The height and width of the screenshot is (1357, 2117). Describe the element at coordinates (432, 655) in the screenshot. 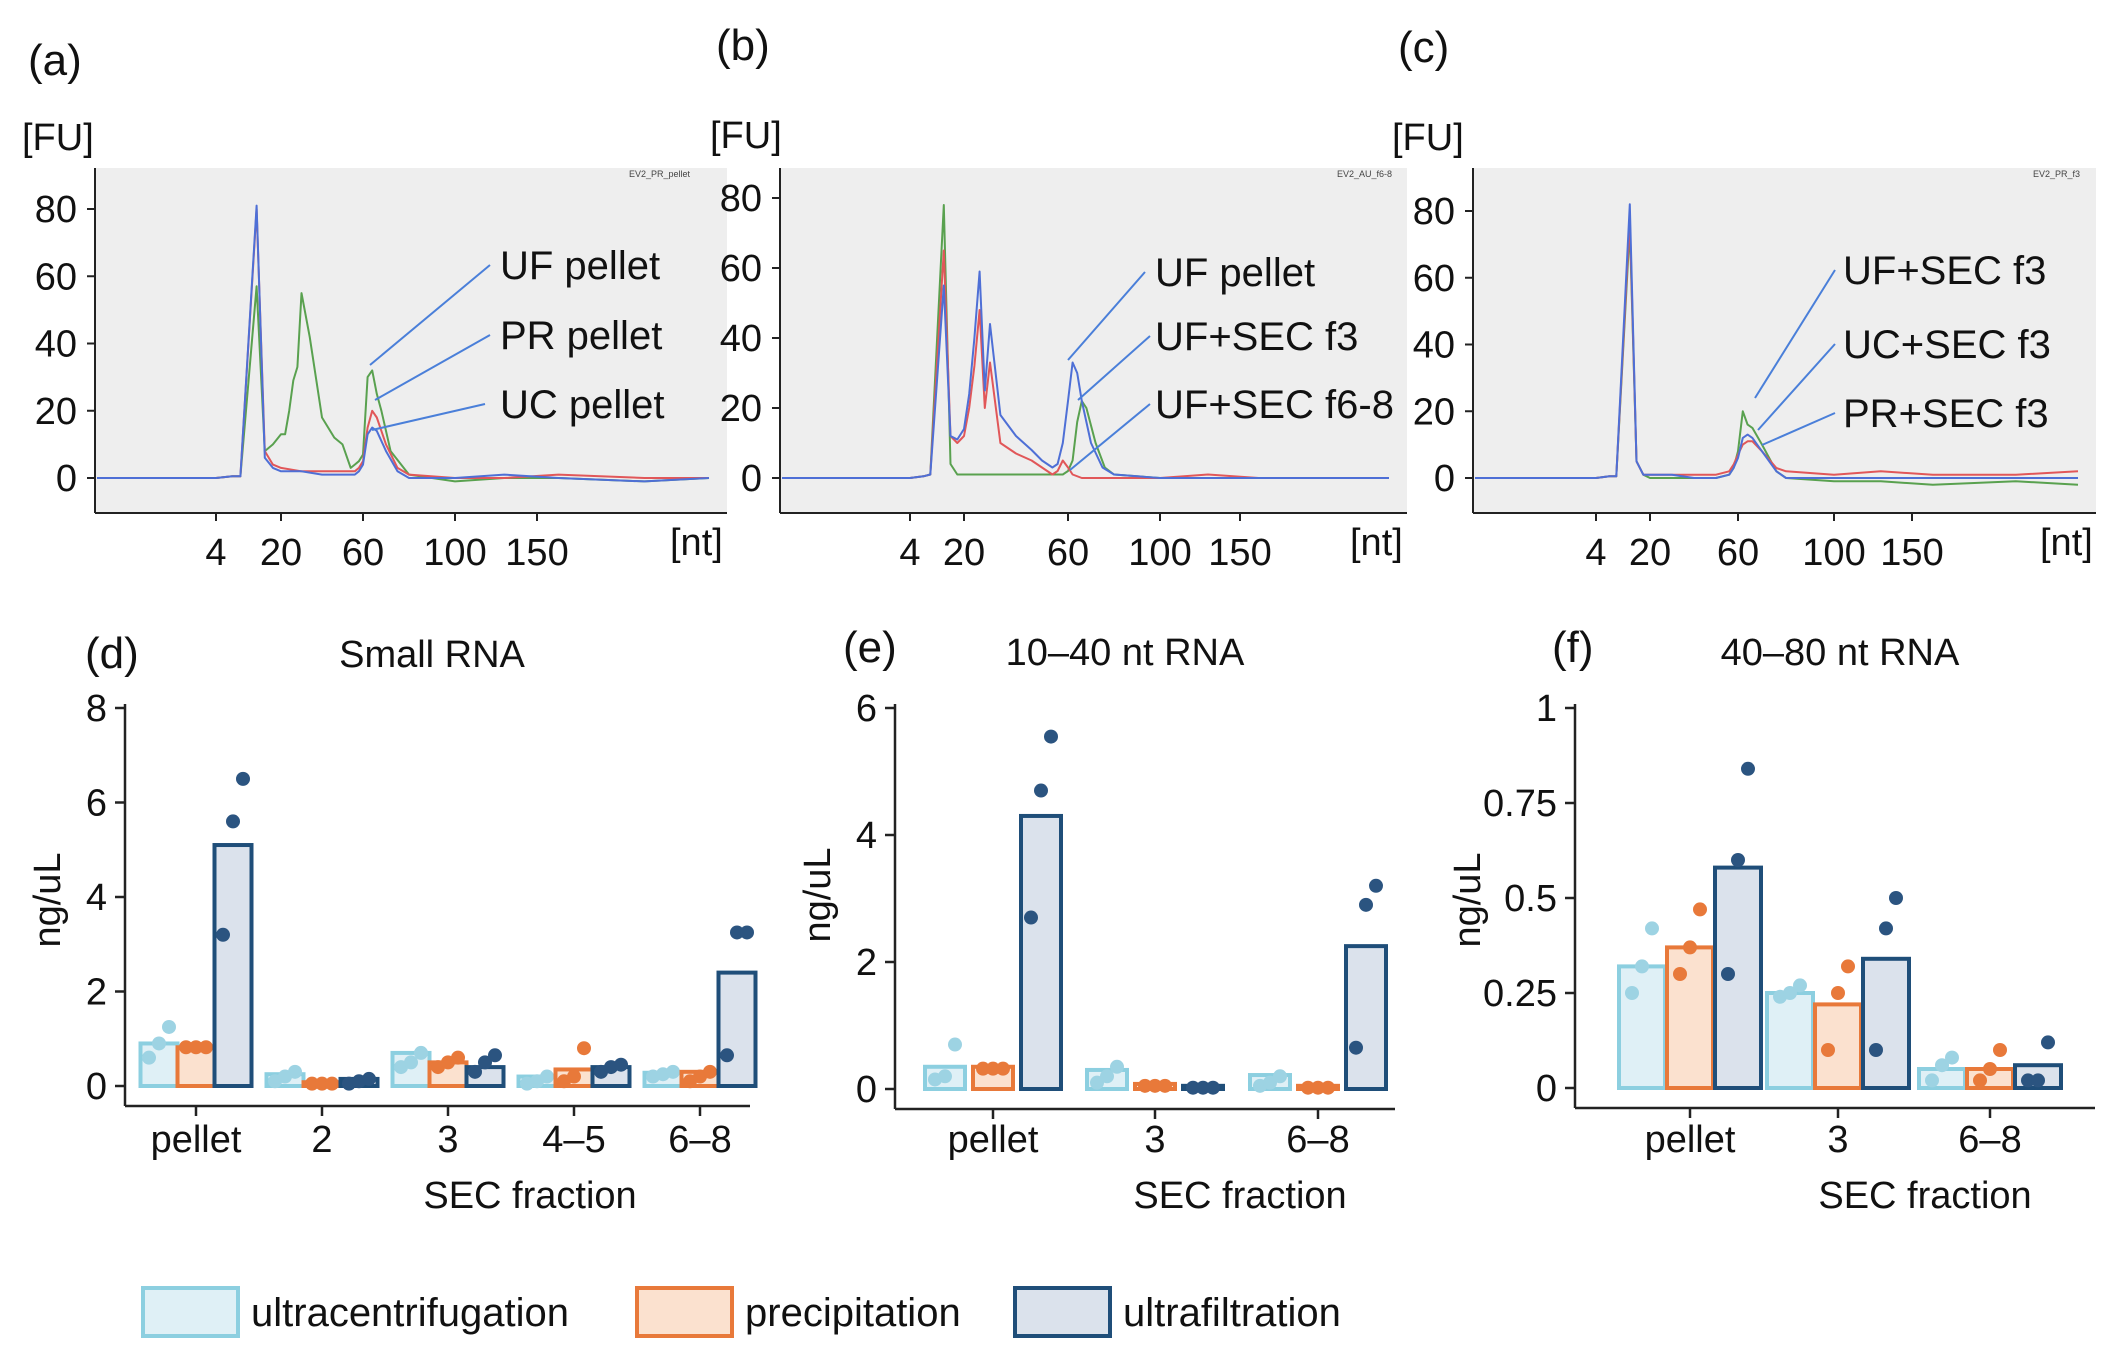

I see `chart-title: Small RNA` at that location.